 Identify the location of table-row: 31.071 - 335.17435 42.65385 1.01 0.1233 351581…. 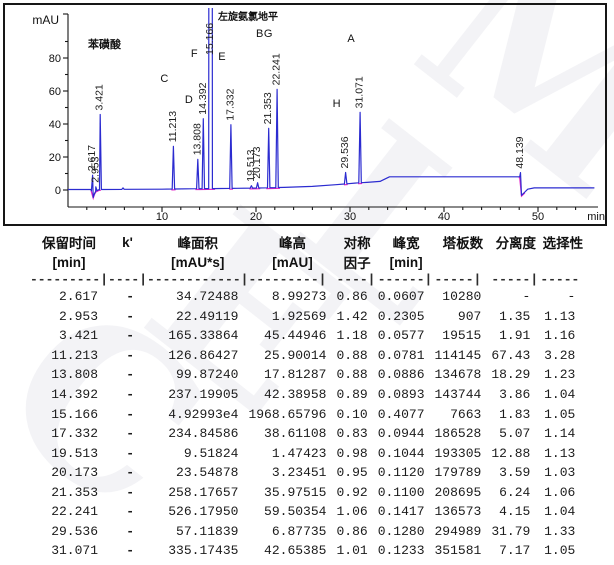
(307, 551).